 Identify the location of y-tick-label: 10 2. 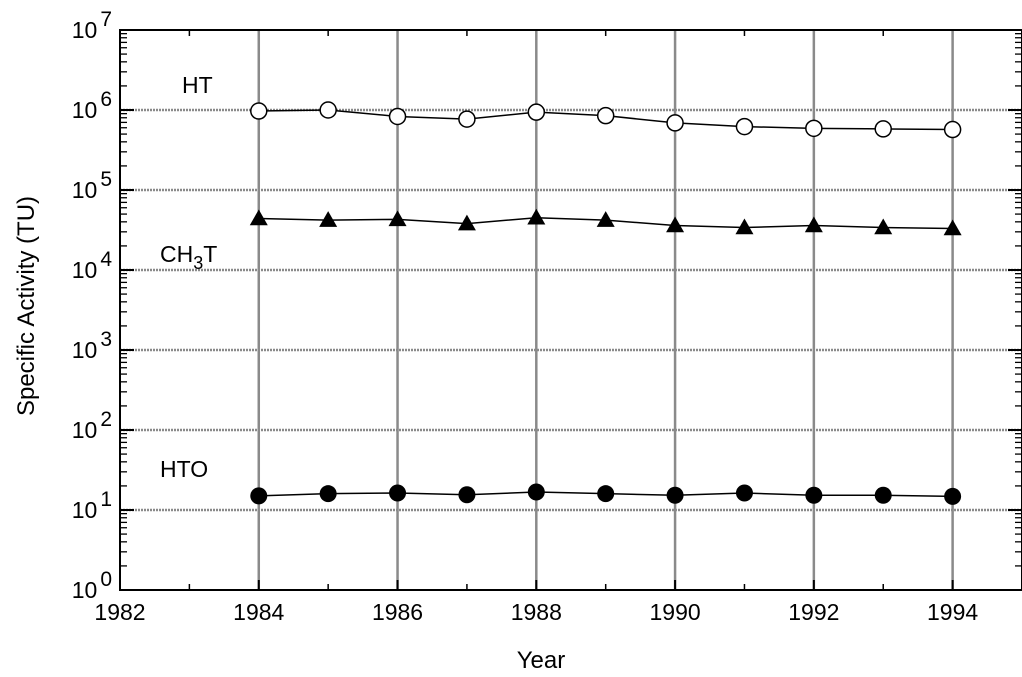
(92, 425).